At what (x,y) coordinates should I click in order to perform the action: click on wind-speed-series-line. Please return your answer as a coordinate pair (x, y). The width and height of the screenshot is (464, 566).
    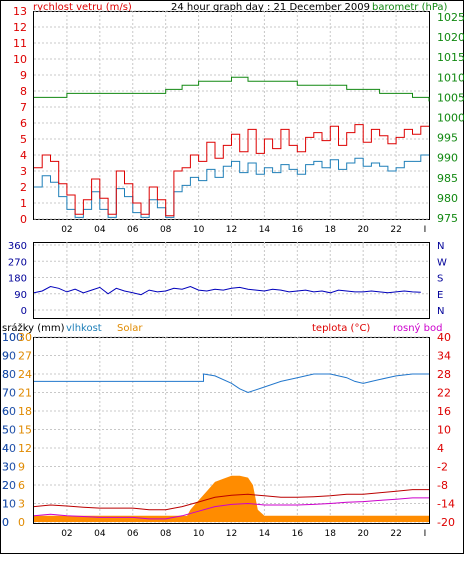
    Looking at the image, I should click on (231, 170).